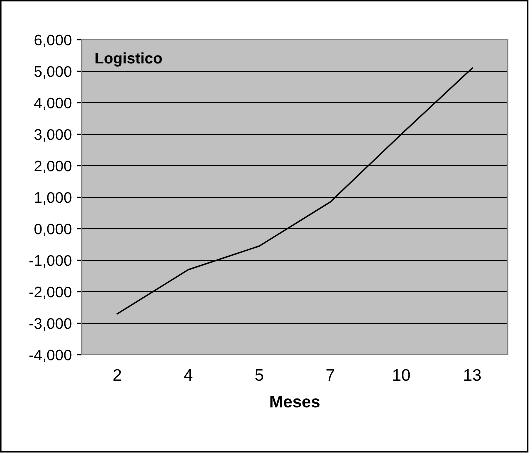  Describe the element at coordinates (295, 402) in the screenshot. I see `x-axis-title: Meses` at that location.